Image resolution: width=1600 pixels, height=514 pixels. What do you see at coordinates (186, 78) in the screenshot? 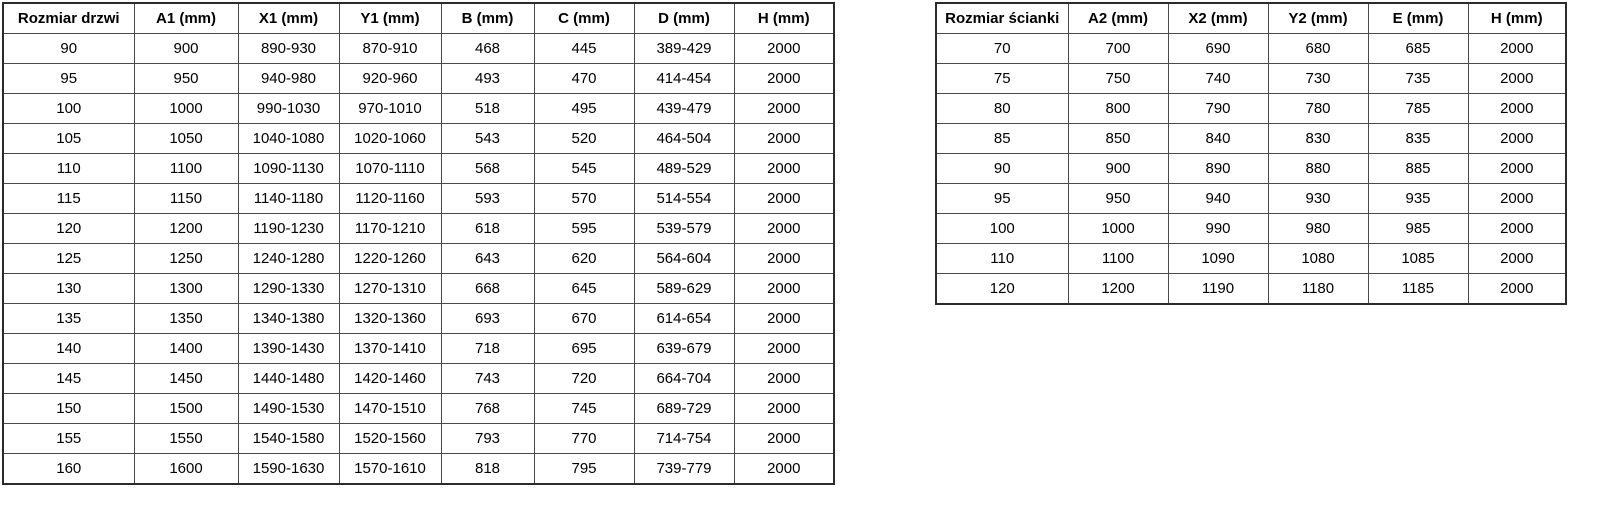
I see `table-cell: 950` at bounding box center [186, 78].